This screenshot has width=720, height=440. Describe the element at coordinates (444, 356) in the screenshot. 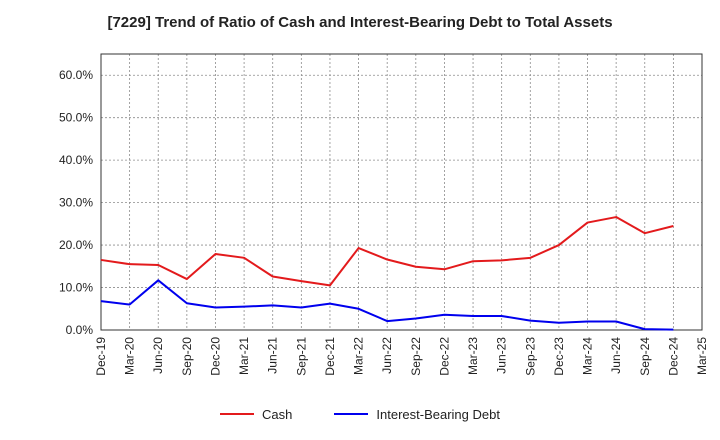

I see `x-tick-label: Dec-22` at that location.